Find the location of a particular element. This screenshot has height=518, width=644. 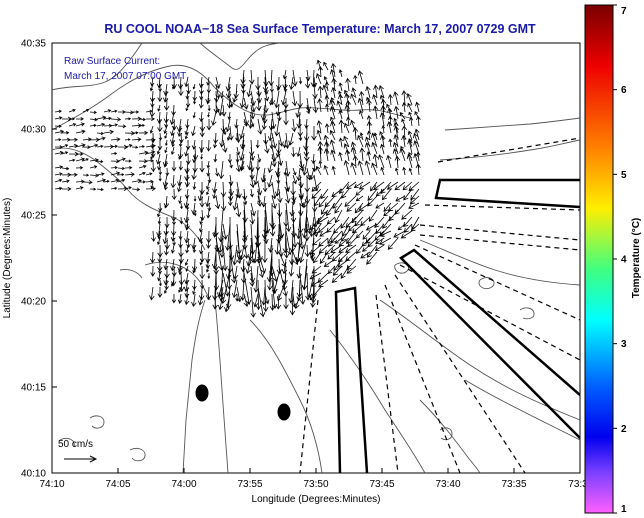

colorbar-tick-label: 6 is located at coordinates (624, 90).